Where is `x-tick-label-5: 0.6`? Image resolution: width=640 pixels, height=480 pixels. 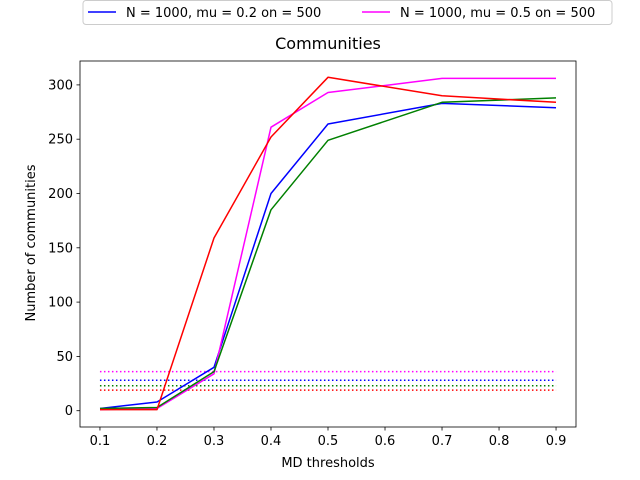 x-tick-label-5: 0.6 is located at coordinates (385, 441).